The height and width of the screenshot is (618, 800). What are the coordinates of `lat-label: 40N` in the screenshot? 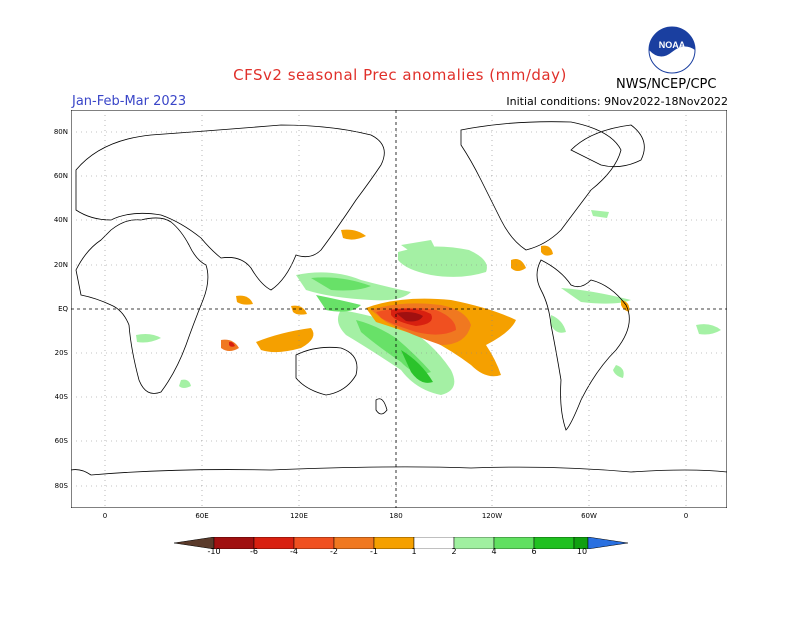 It's located at (60, 220).